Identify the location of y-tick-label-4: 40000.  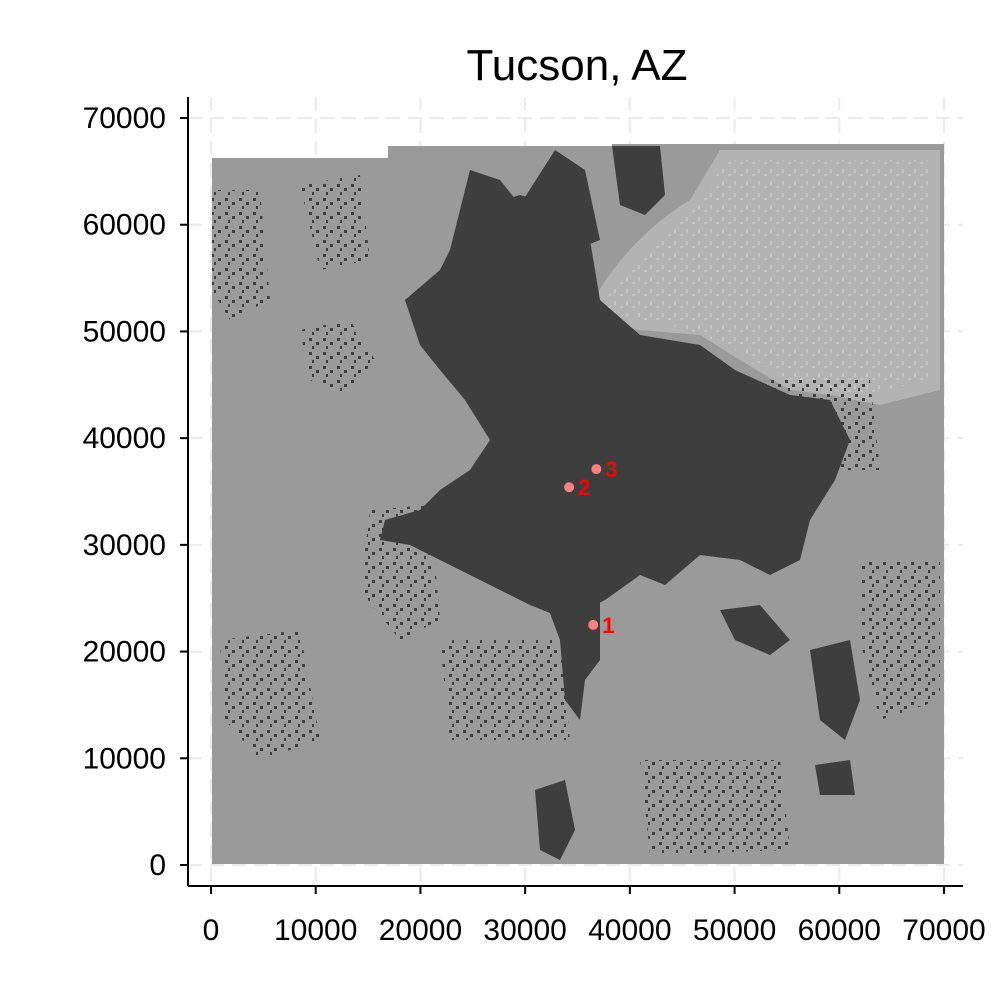
(124, 438).